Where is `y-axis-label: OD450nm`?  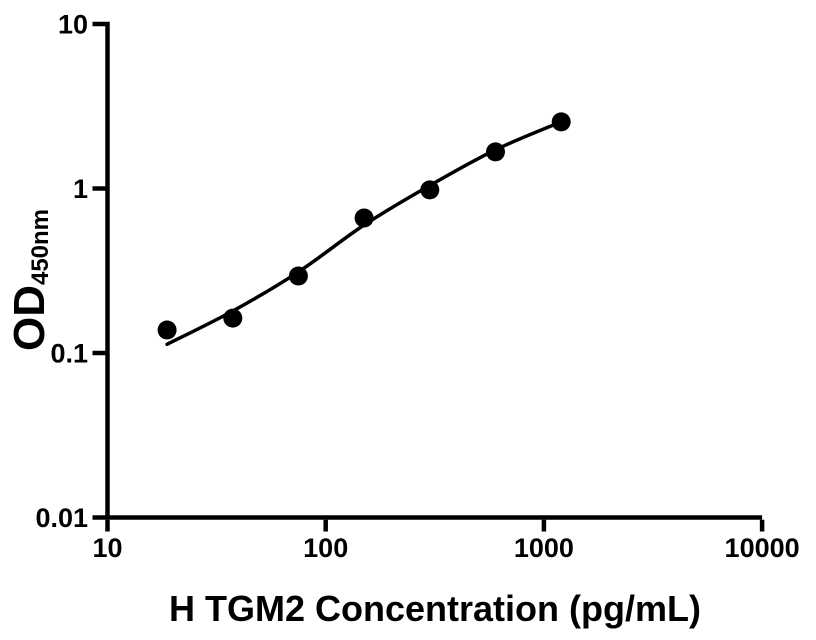
y-axis-label: OD450nm is located at coordinates (29, 280).